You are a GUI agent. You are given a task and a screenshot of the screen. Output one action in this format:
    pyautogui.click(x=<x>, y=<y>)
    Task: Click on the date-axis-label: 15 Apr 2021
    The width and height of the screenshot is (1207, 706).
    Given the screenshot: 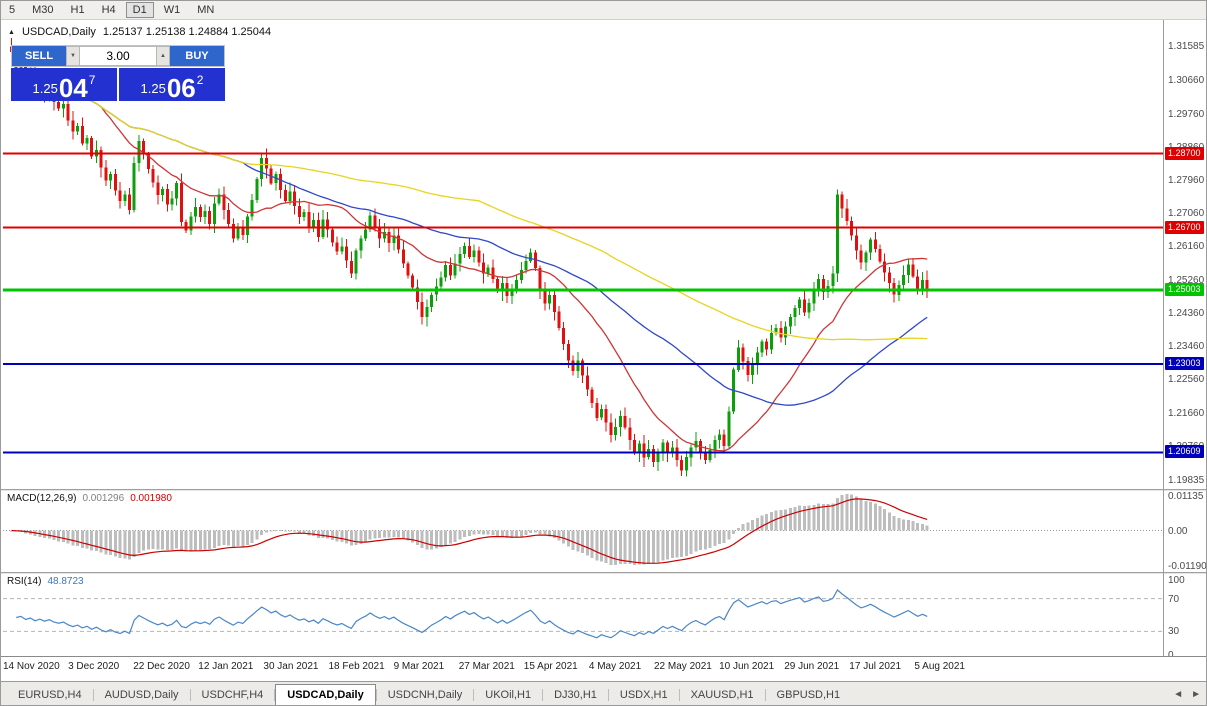 What is the action you would take?
    pyautogui.click(x=550, y=666)
    